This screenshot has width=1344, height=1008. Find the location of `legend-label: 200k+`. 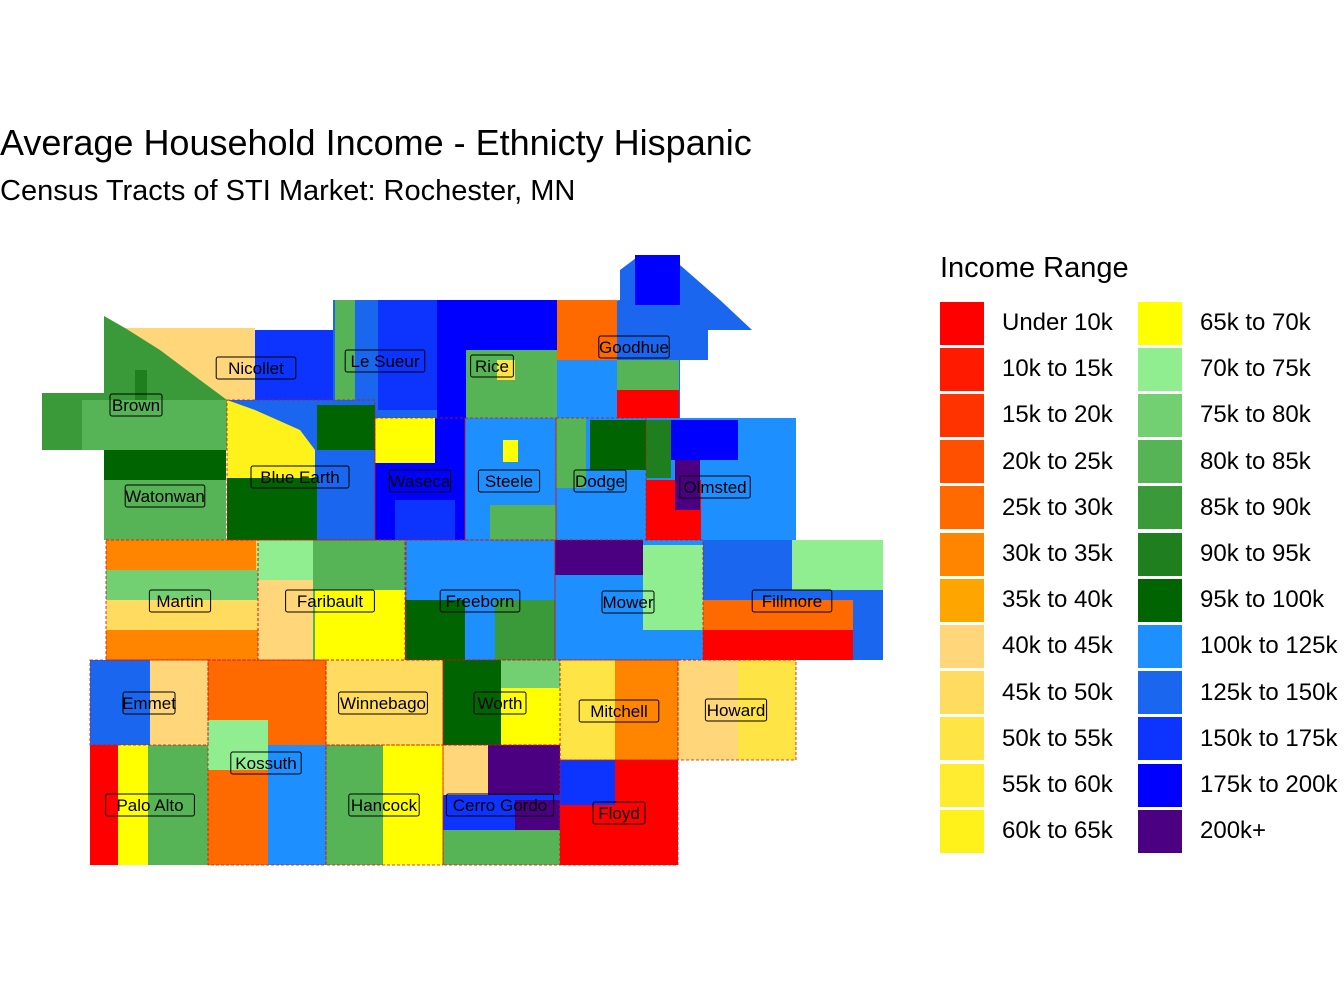

legend-label: 200k+ is located at coordinates (1233, 831).